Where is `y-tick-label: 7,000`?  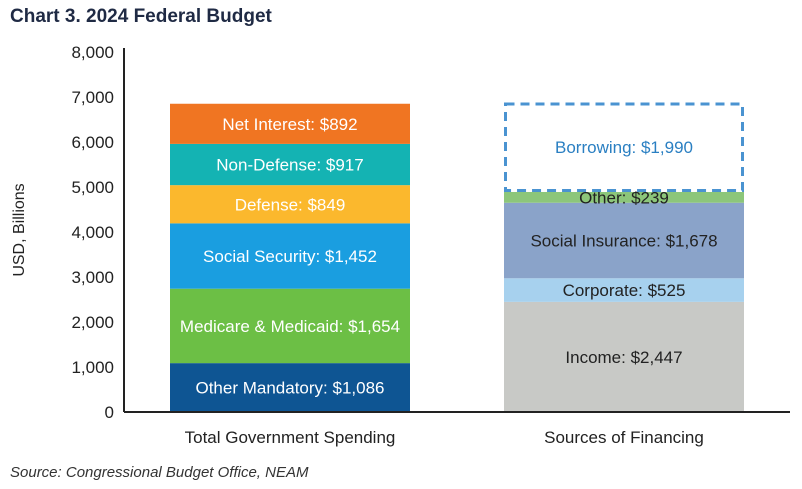 y-tick-label: 7,000 is located at coordinates (92, 97).